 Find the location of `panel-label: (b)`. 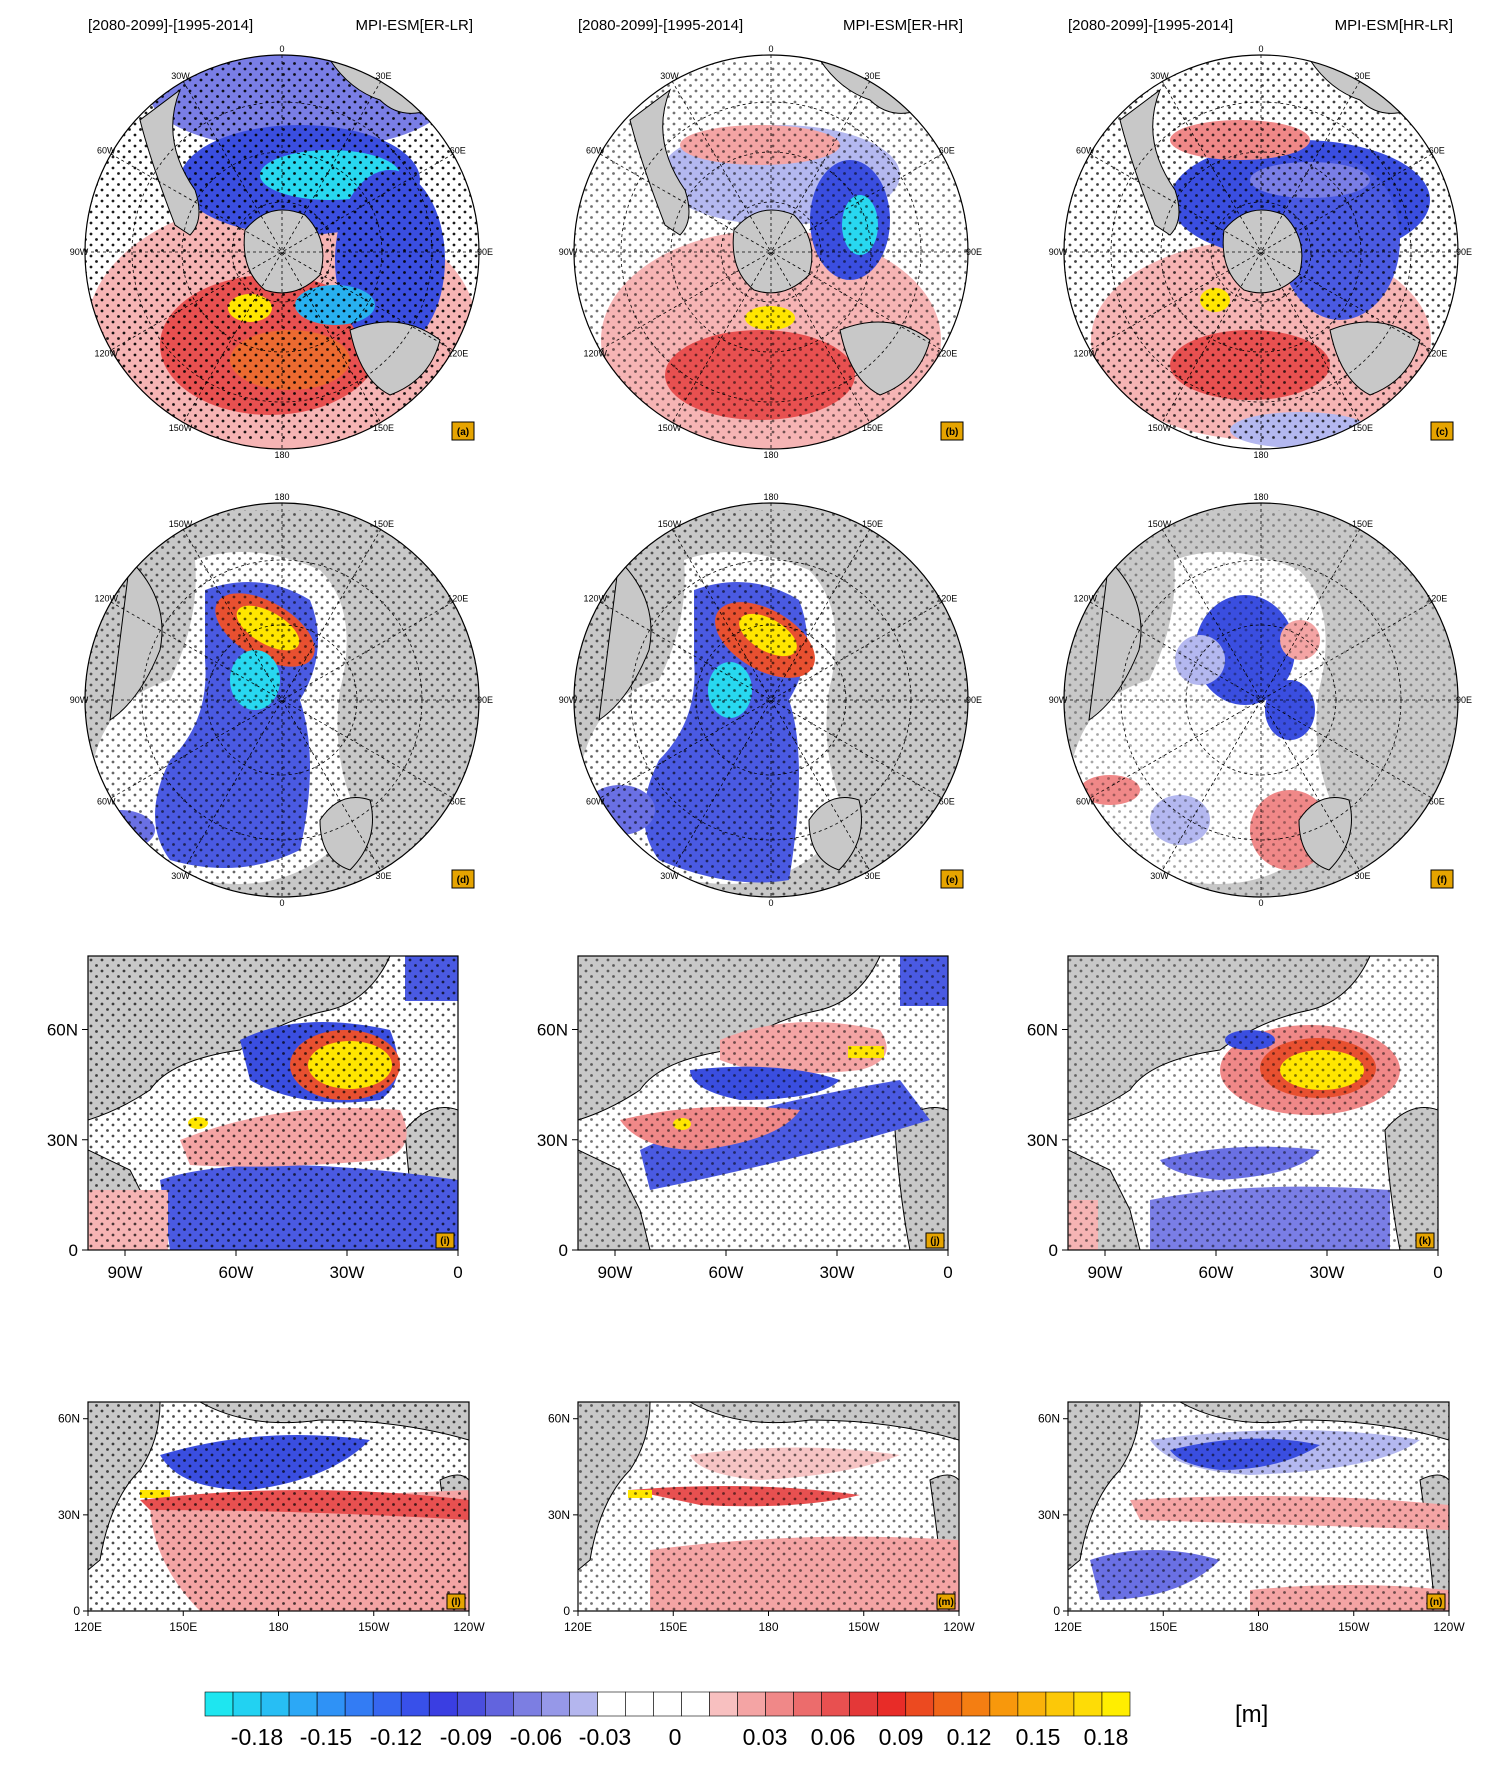

panel-label: (b) is located at coordinates (952, 432).